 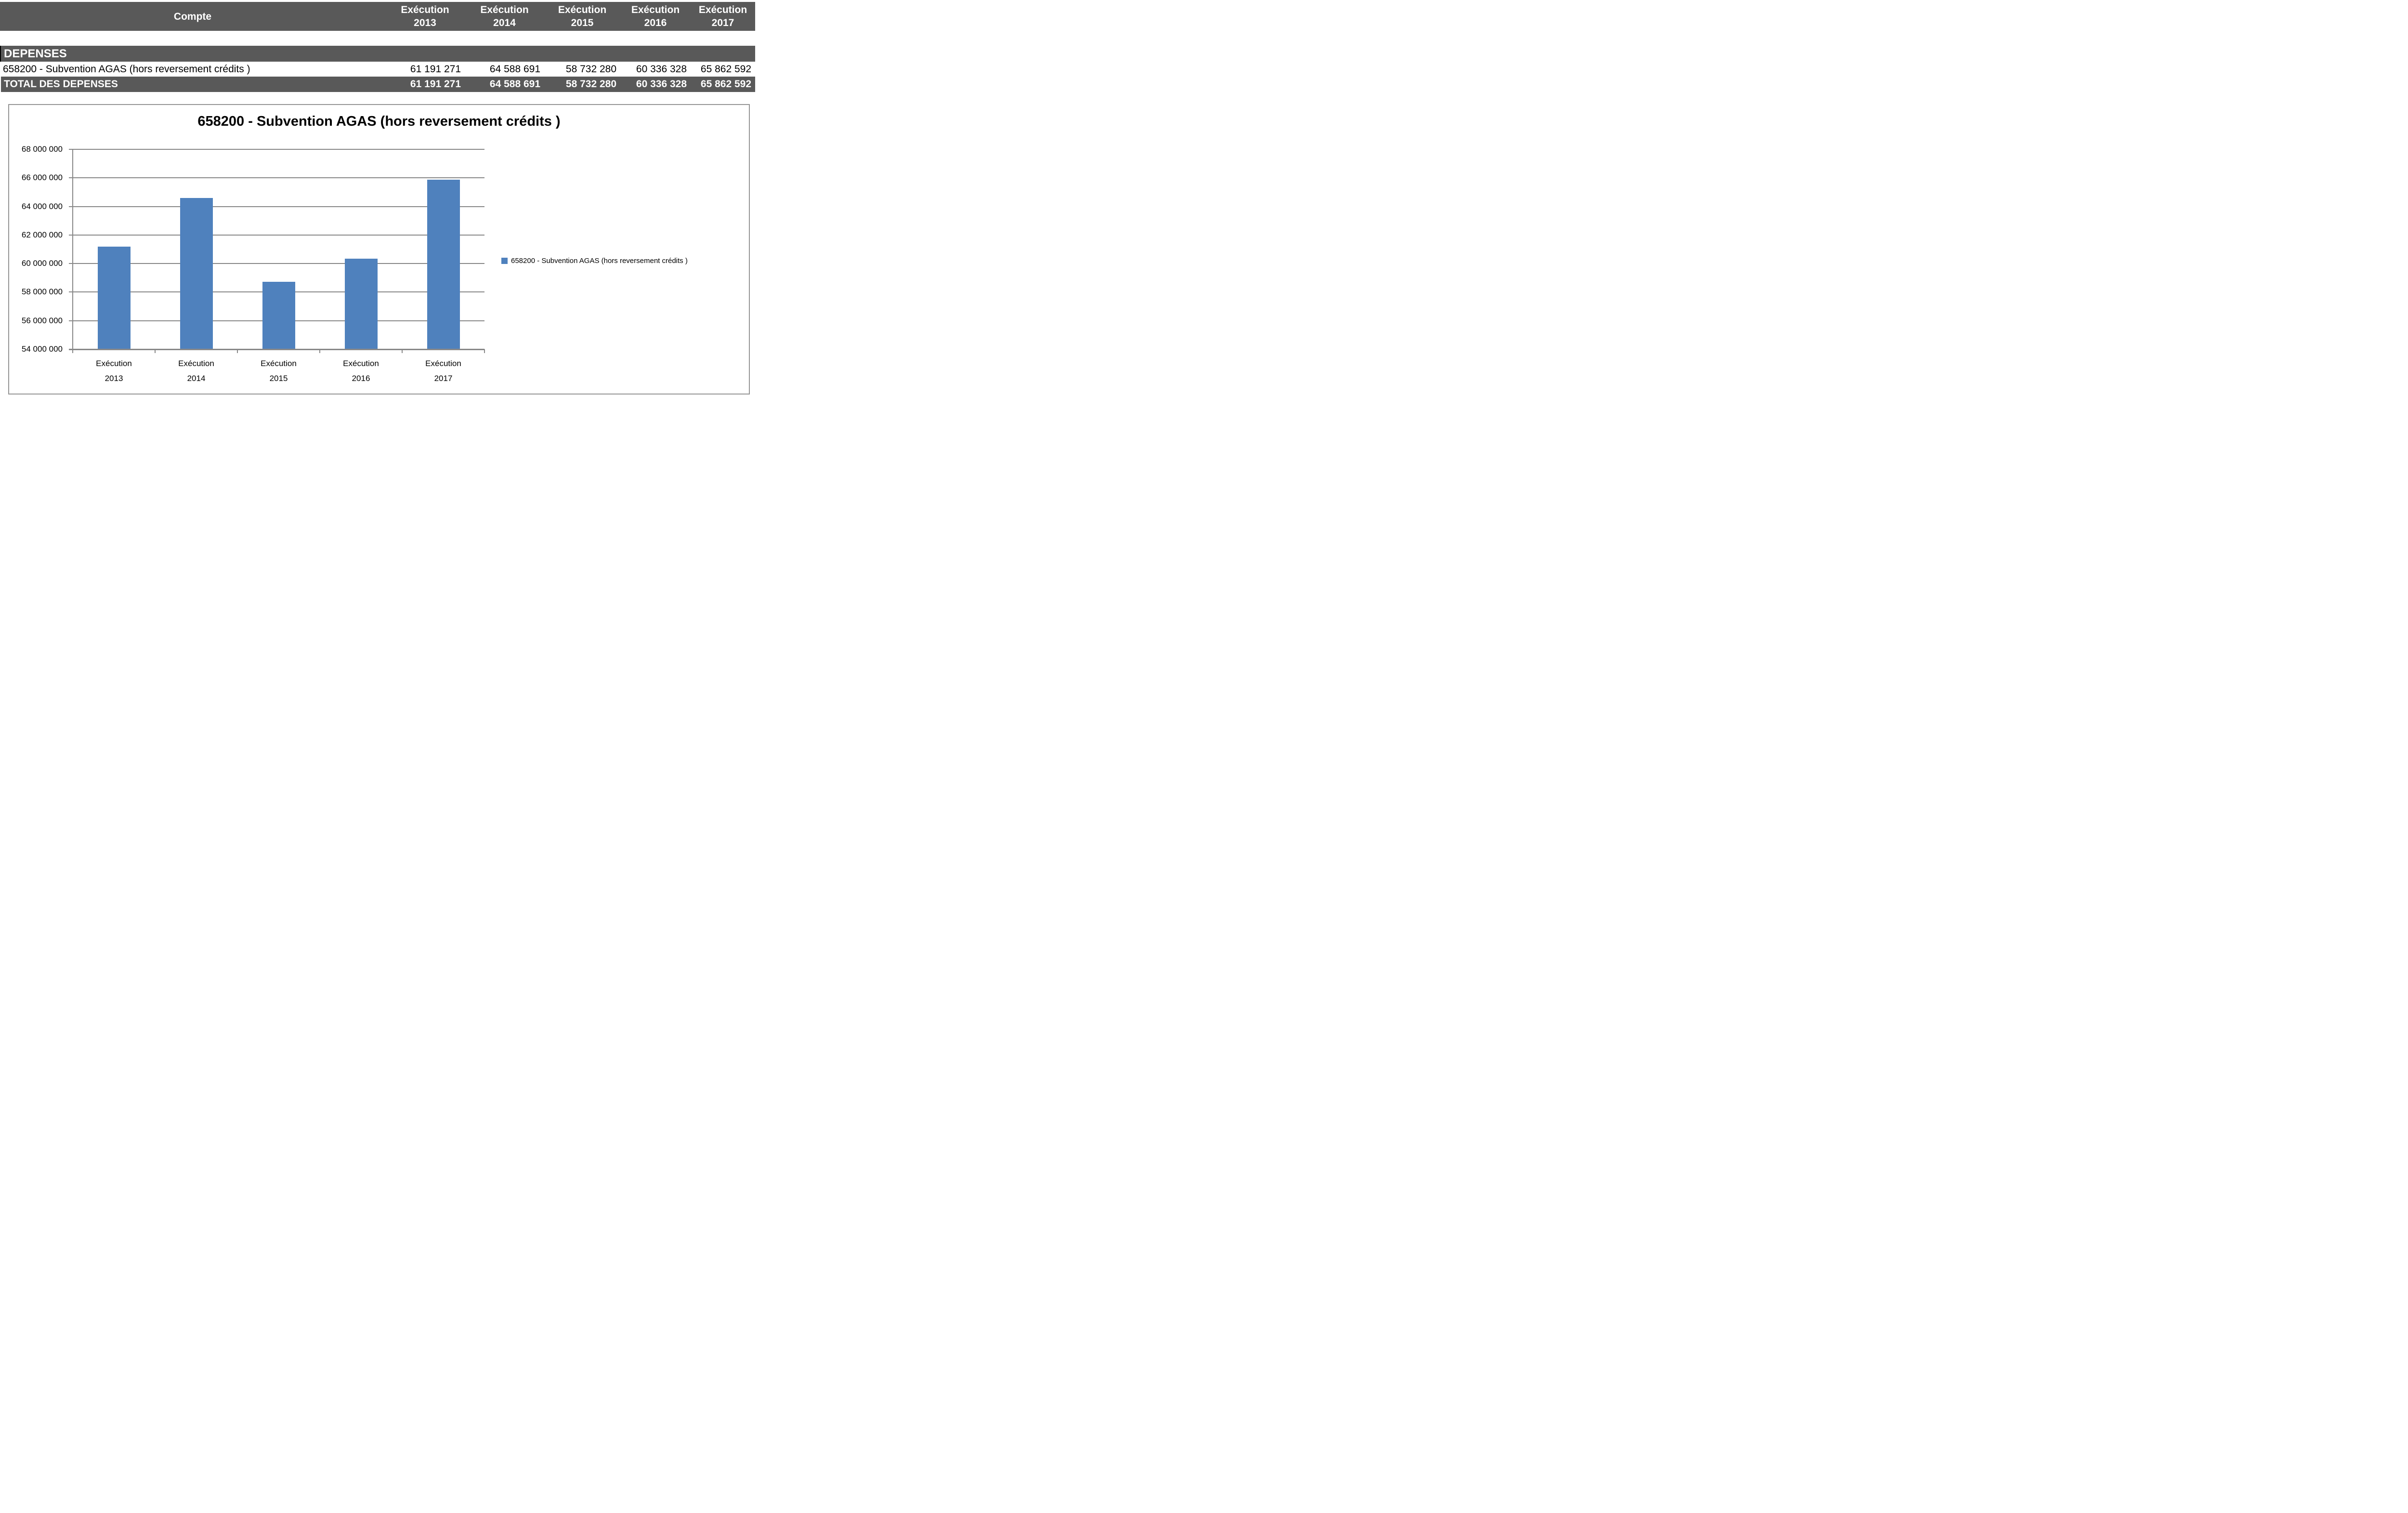 I want to click on x-axis-label: Exécution 2013, so click(x=114, y=371).